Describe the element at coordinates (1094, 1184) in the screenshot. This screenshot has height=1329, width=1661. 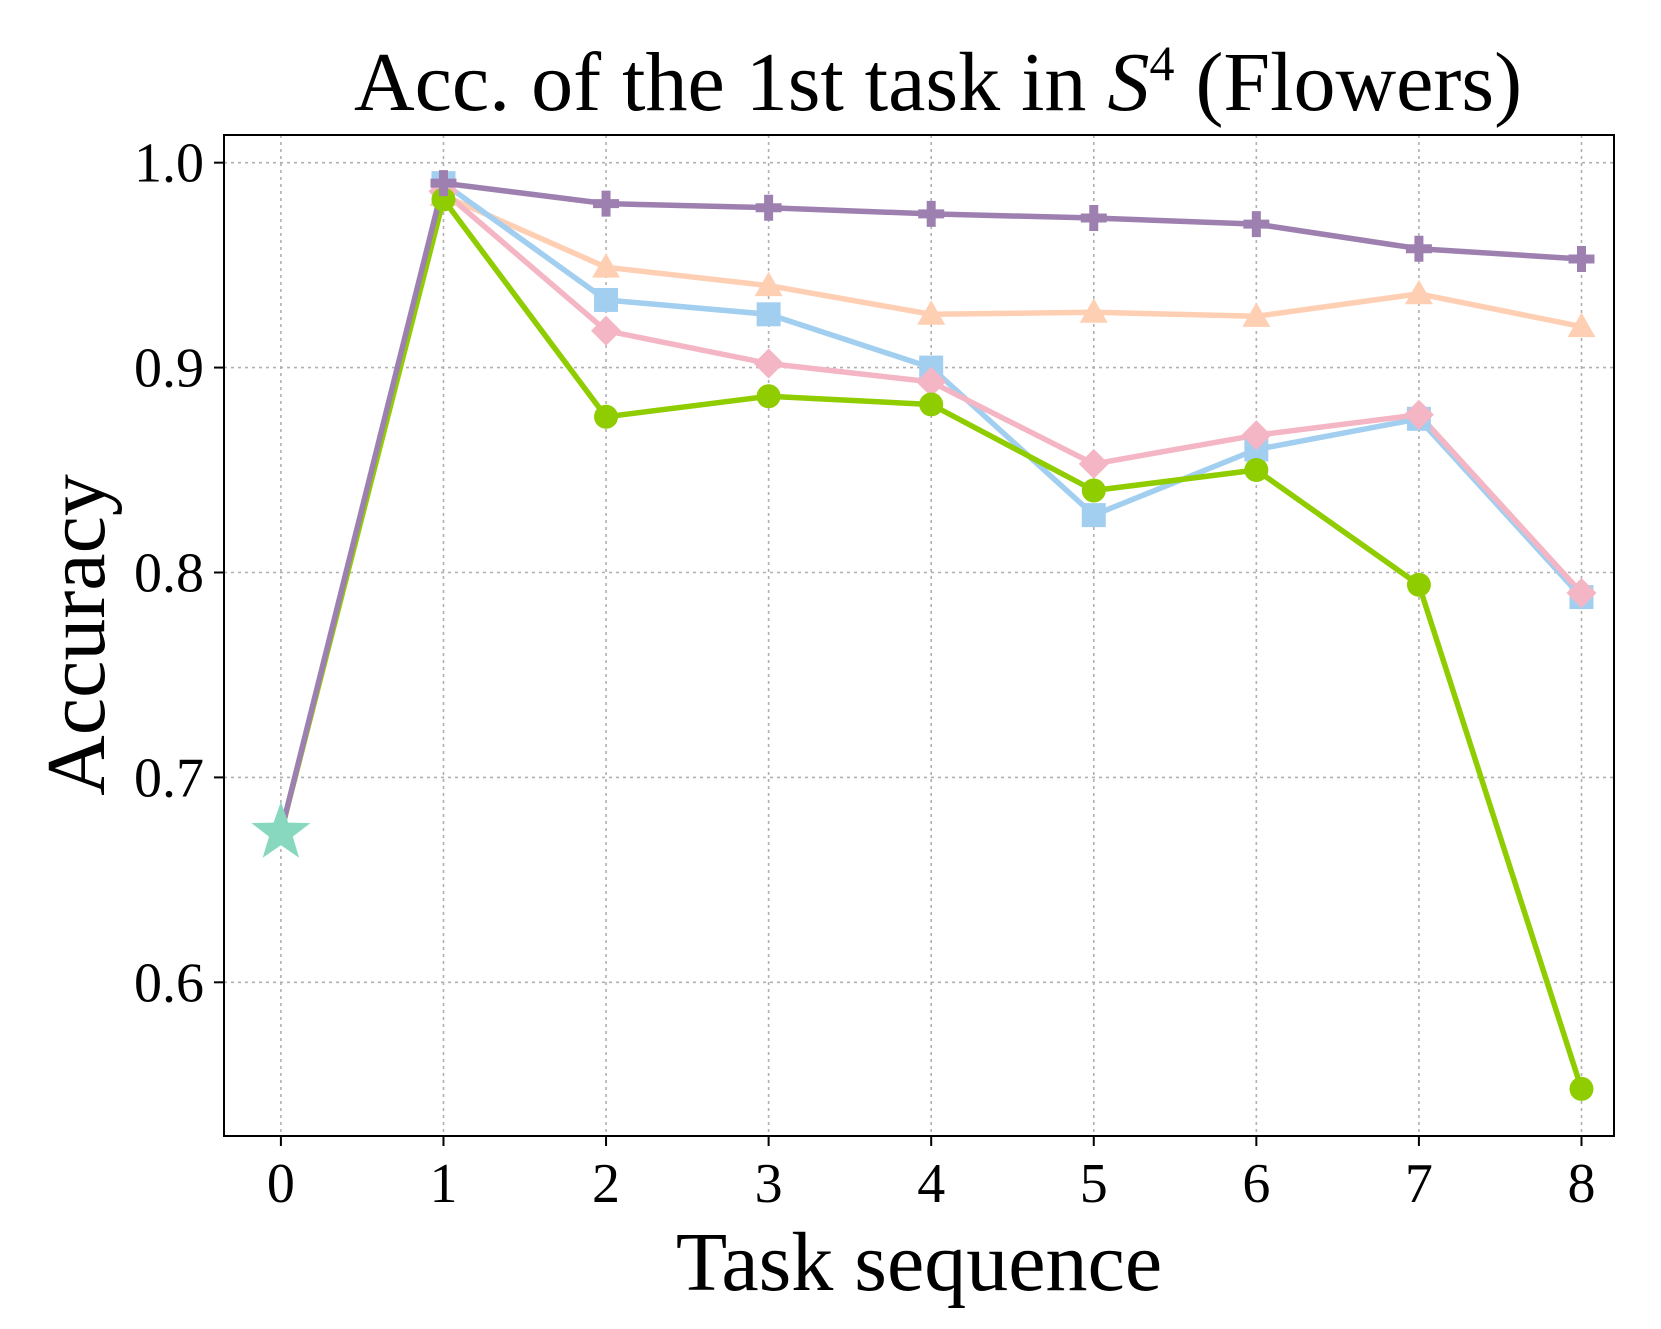
I see `x-tick-label: 5` at that location.